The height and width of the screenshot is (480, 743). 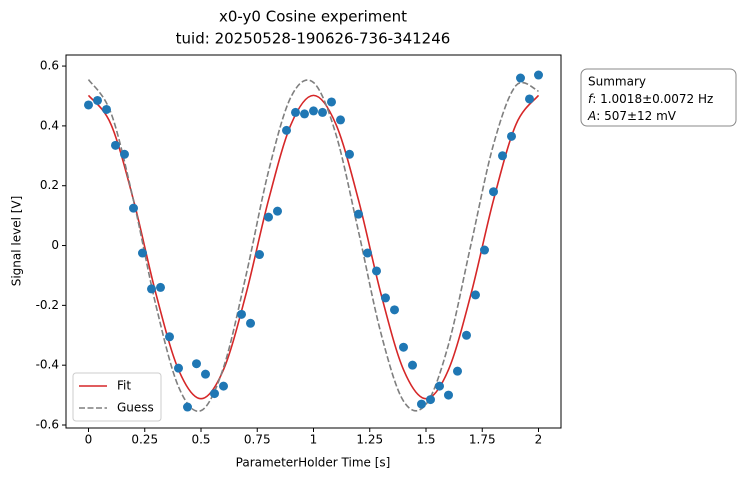 What do you see at coordinates (49, 66) in the screenshot?
I see `y-tick-label: 0.6` at bounding box center [49, 66].